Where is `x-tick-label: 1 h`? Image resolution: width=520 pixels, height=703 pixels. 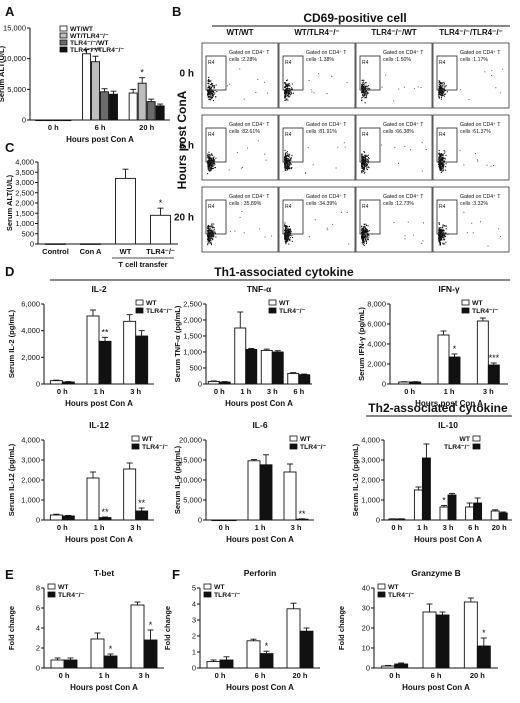
x-tick-label: 1 h is located at coordinates (245, 391).